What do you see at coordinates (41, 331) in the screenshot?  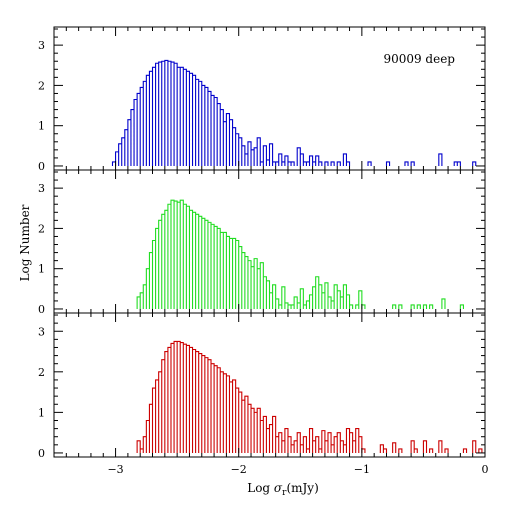 I see `panel-3-y-tick-label: 3` at bounding box center [41, 331].